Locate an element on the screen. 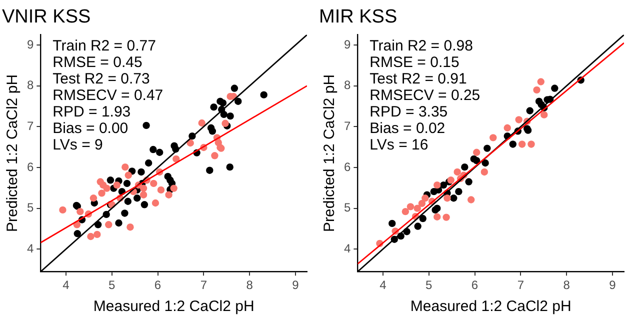  x-tick-label: 5 is located at coordinates (429, 285).